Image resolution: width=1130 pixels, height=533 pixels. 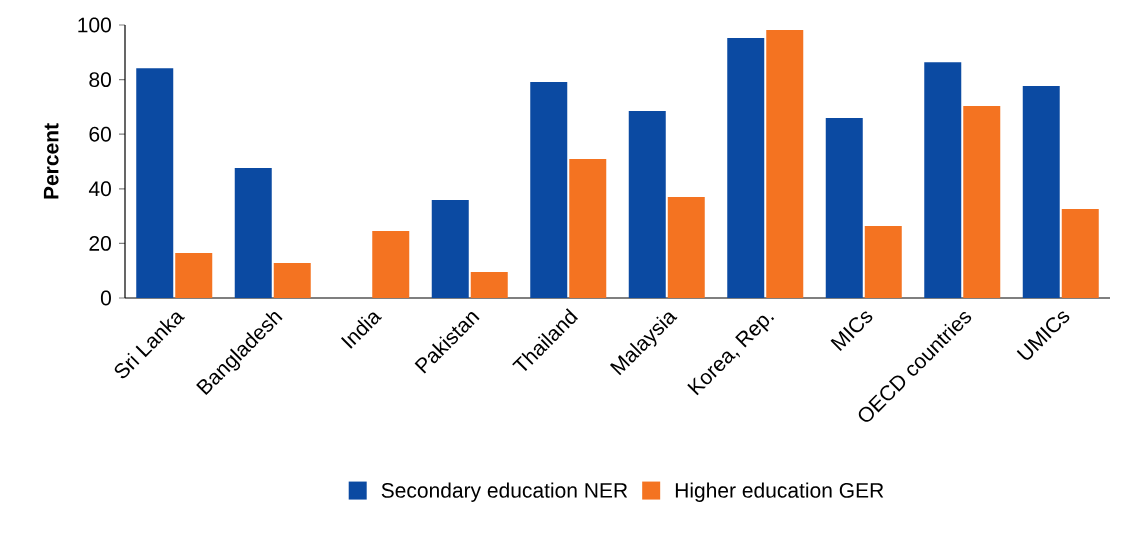 What do you see at coordinates (100, 80) in the screenshot?
I see `y-tick-label: 80` at bounding box center [100, 80].